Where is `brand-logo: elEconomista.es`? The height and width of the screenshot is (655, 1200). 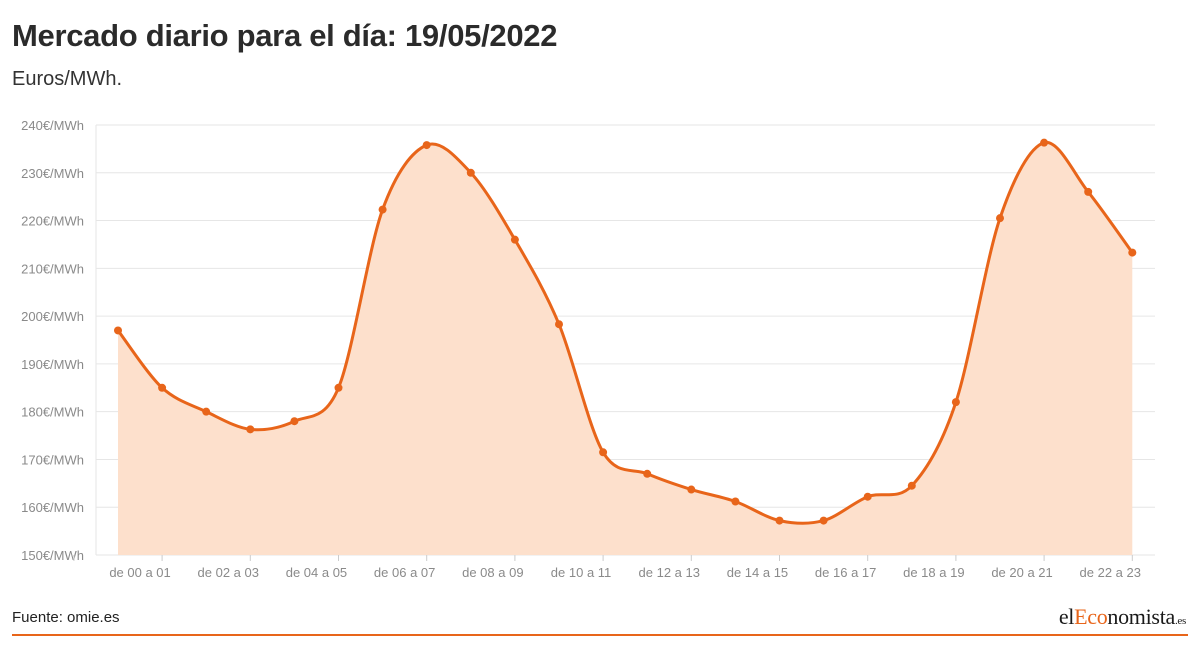
brand-logo: elEconomista.es is located at coordinates (1122, 617).